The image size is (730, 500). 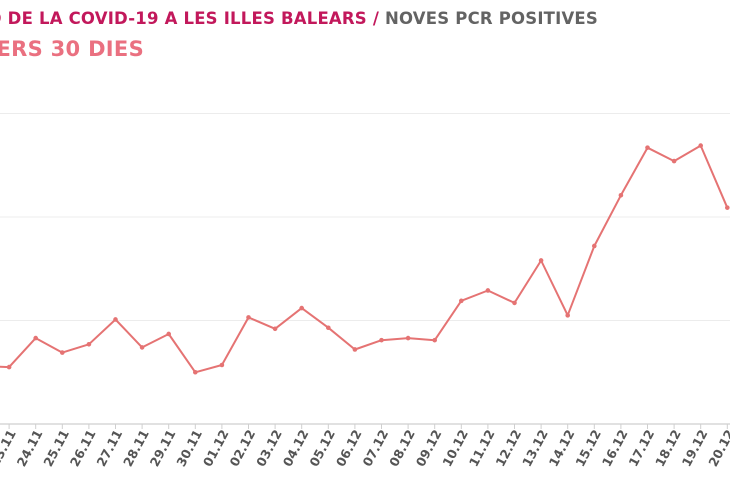 I want to click on chart-period-label: ELS DARRERS 30 DIES, so click(x=72, y=49).